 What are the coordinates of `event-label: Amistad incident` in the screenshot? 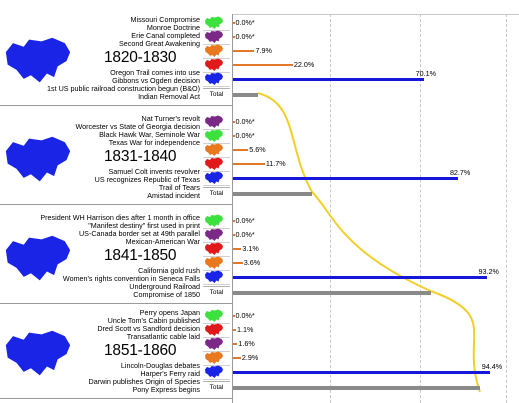 It's located at (173, 195).